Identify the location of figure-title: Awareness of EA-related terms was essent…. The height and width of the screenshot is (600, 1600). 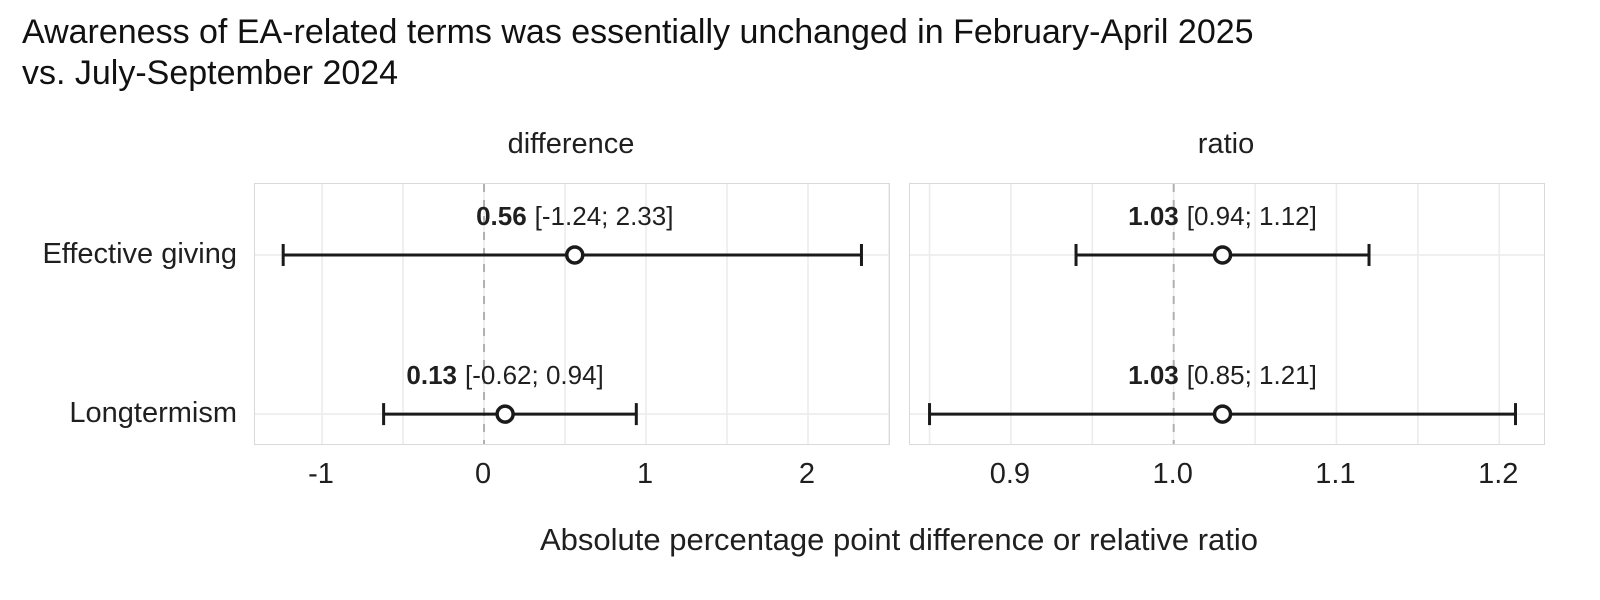
(802, 53).